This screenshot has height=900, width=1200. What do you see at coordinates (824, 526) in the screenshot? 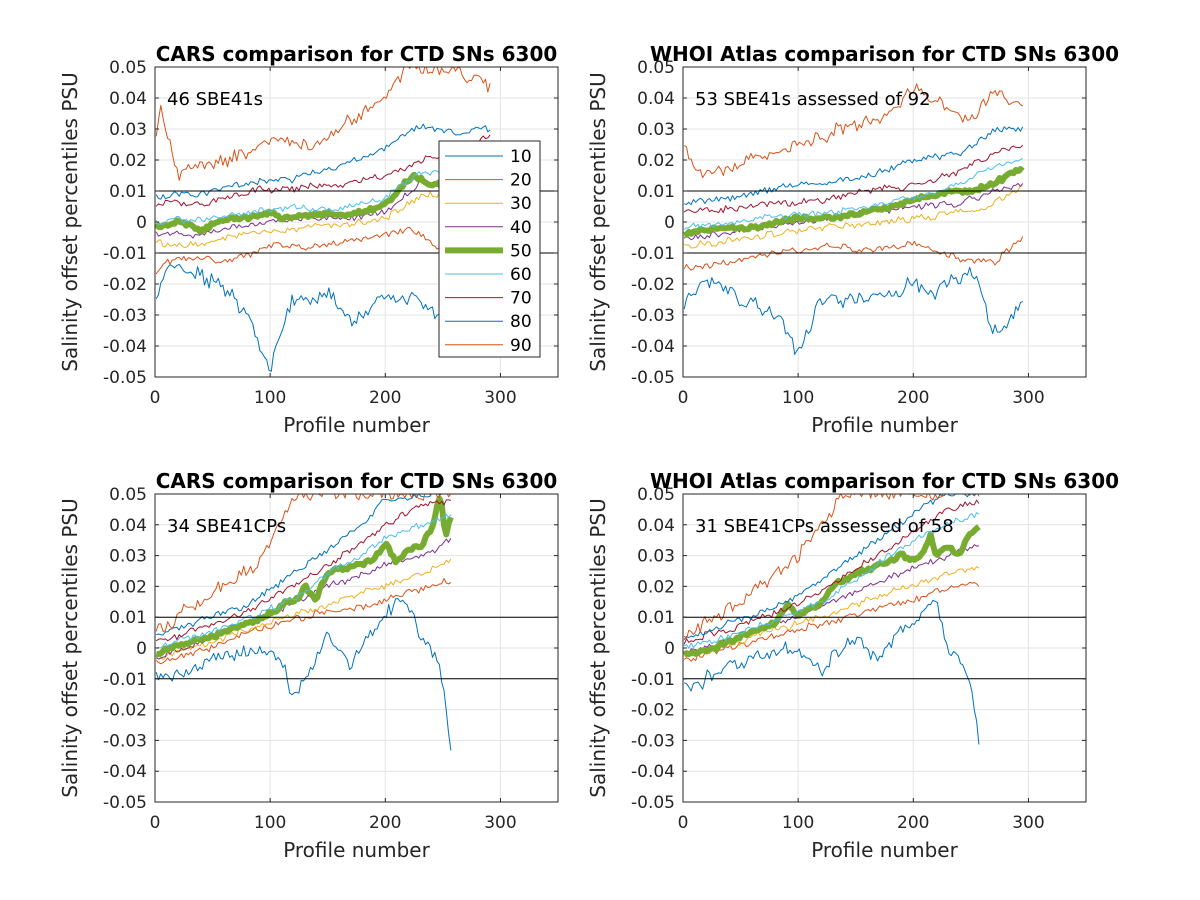
I see `annotation-text: 31 SBE41CPs assessed of 58` at bounding box center [824, 526].